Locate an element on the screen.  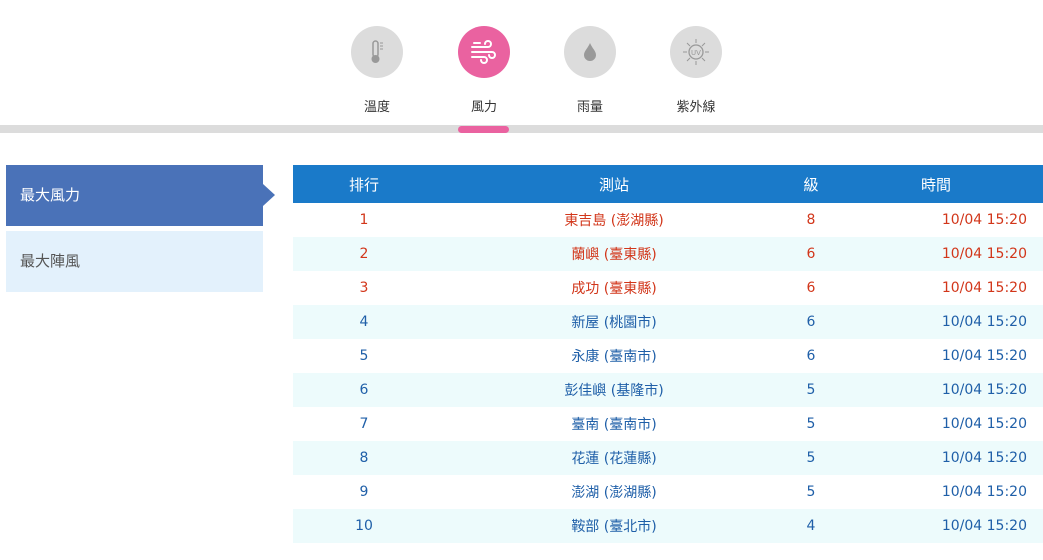
cell-station: 花蓮 (花蓮縣) is located at coordinates (614, 458).